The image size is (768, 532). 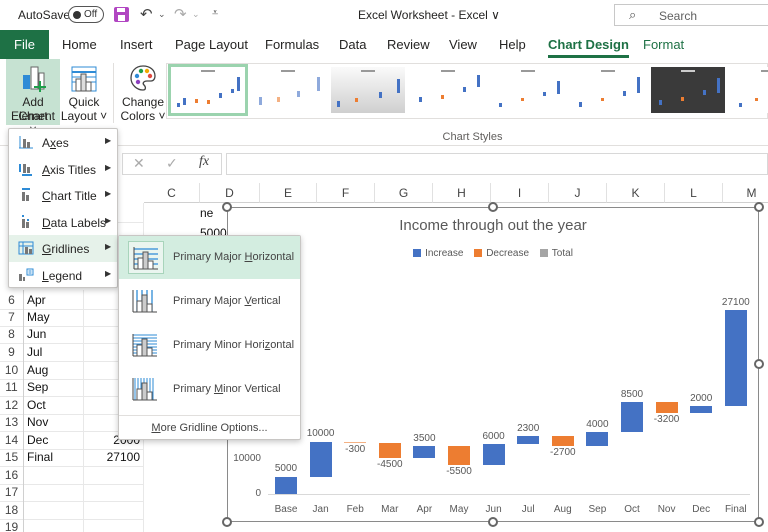 I want to click on primary-major-vertical-option: Primary Major Vertical, so click(x=209, y=301).